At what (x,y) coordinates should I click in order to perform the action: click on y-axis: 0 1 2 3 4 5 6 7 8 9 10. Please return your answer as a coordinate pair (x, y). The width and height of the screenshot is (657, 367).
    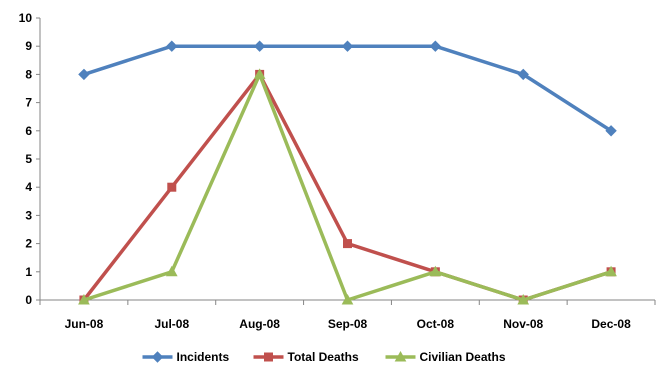
    Looking at the image, I should click on (30, 159).